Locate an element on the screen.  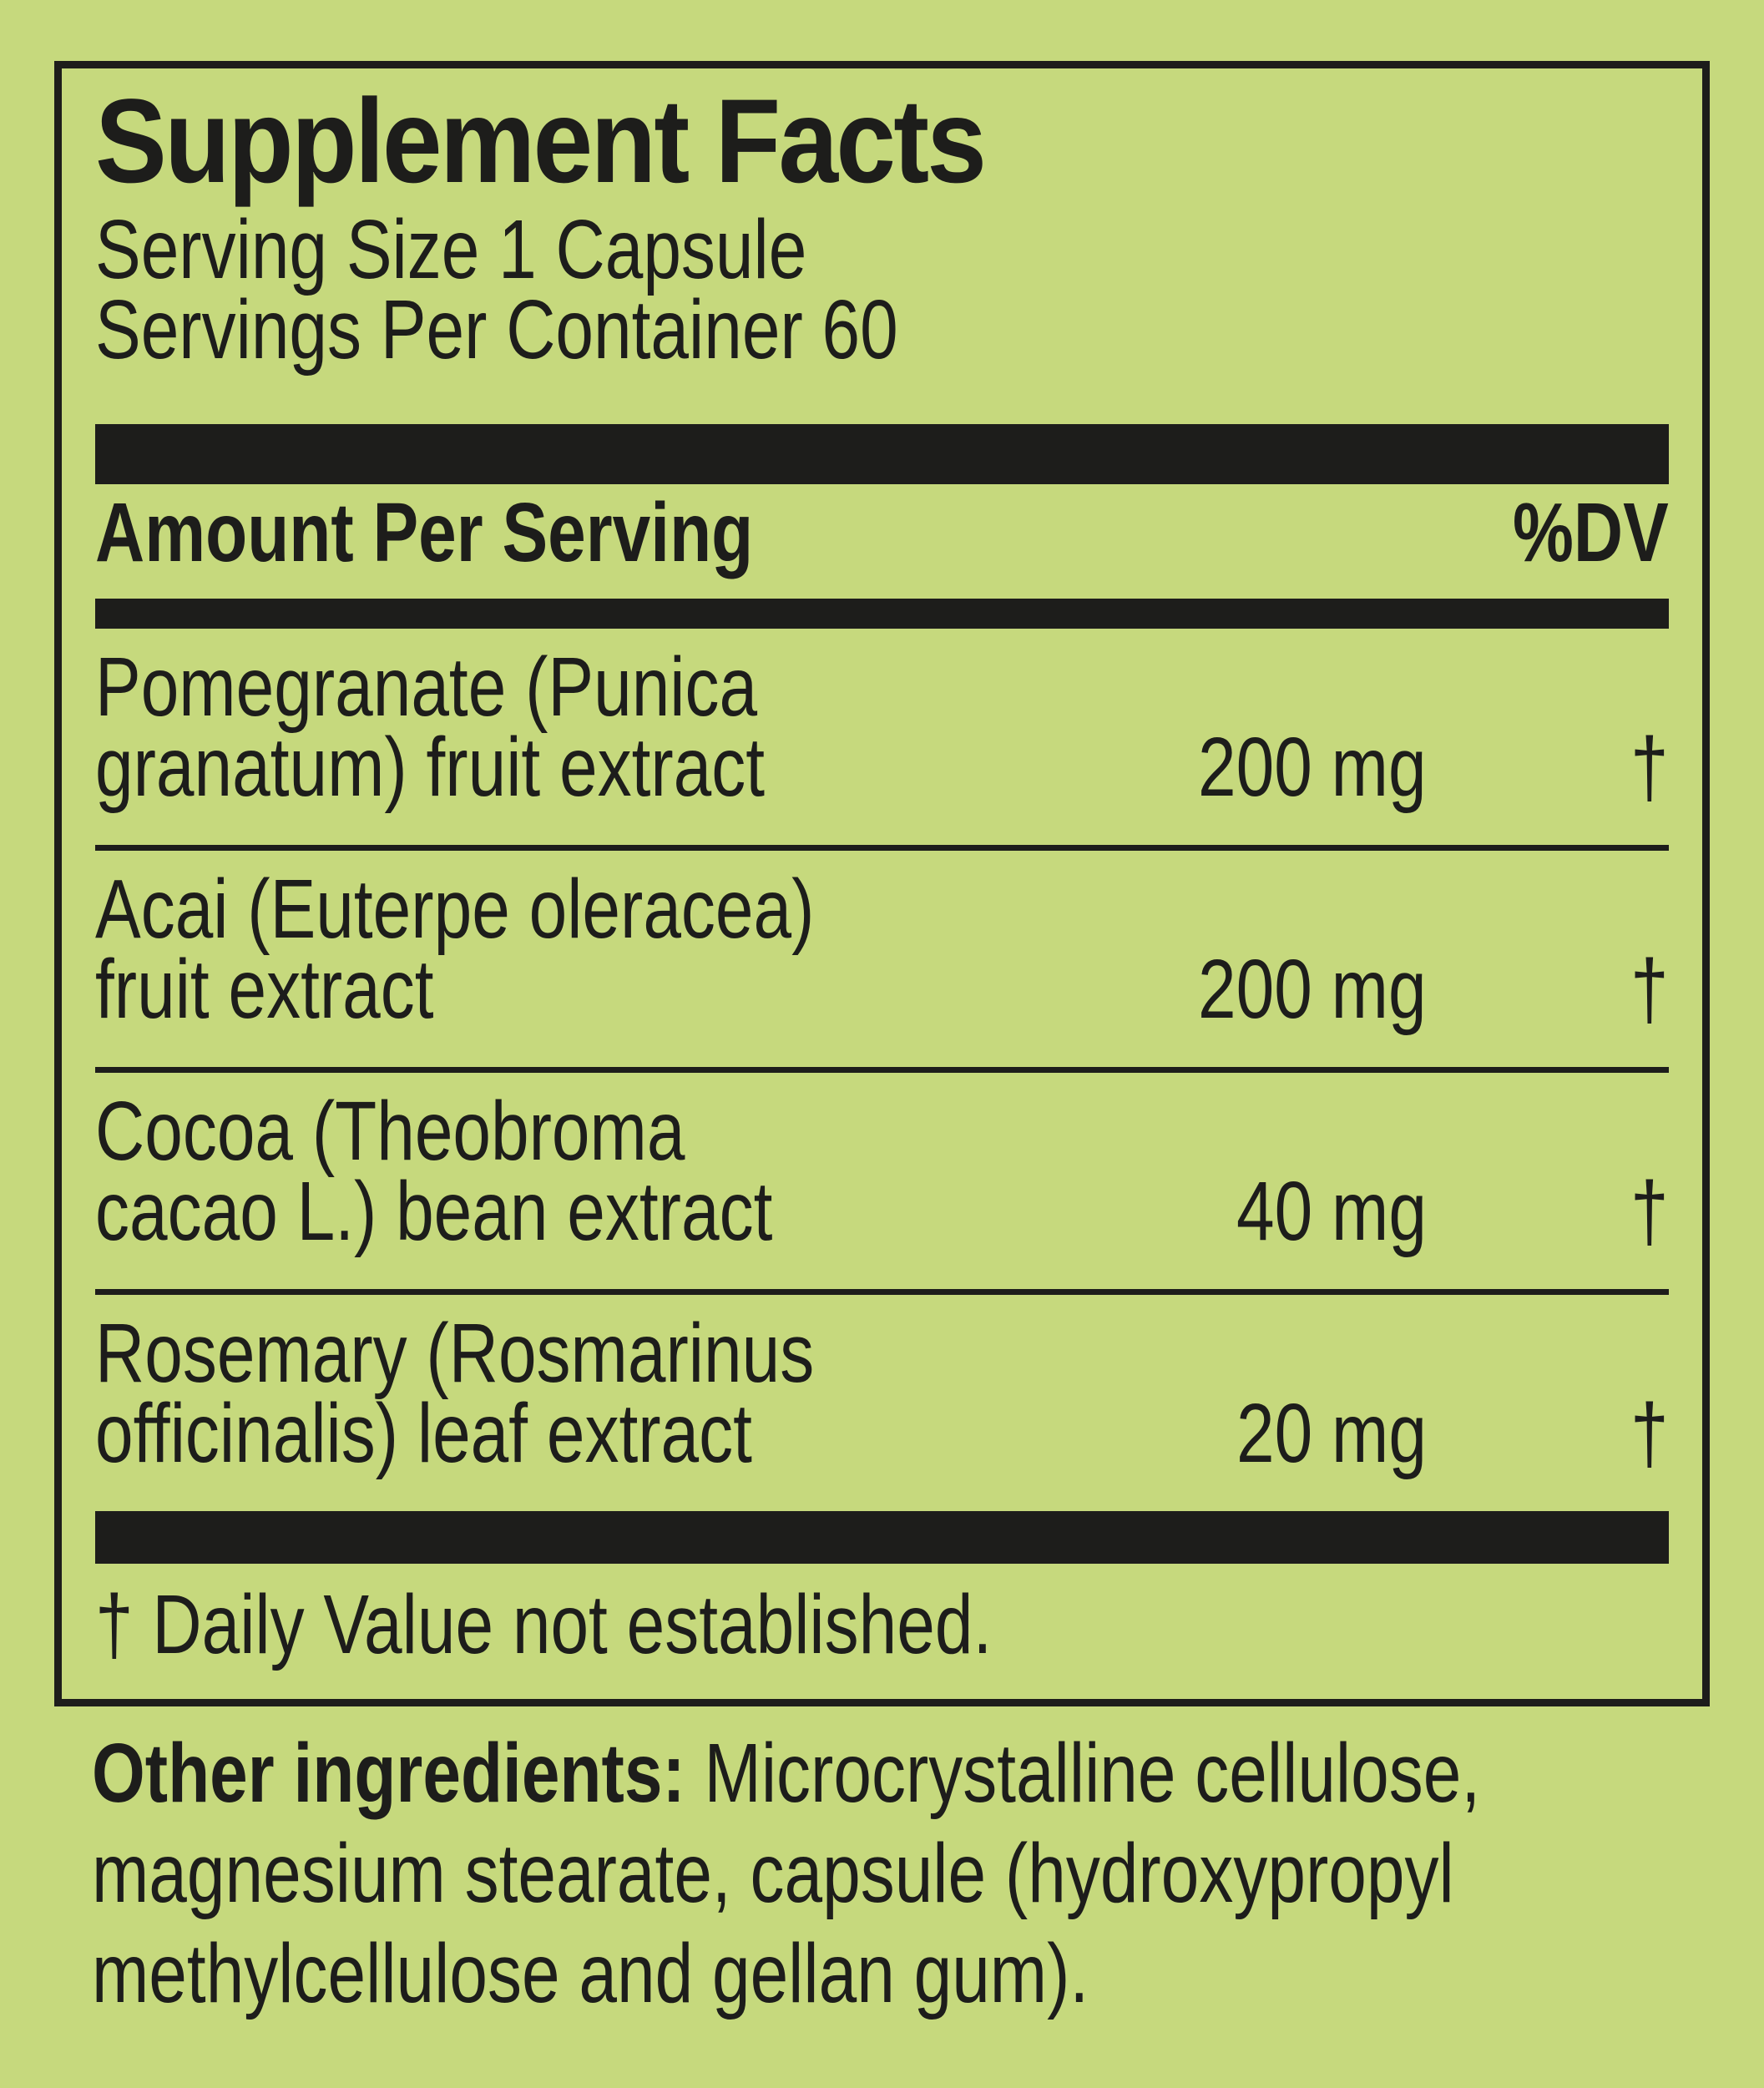
serving-size: Serving Size 1 Capsule is located at coordinates (451, 249).